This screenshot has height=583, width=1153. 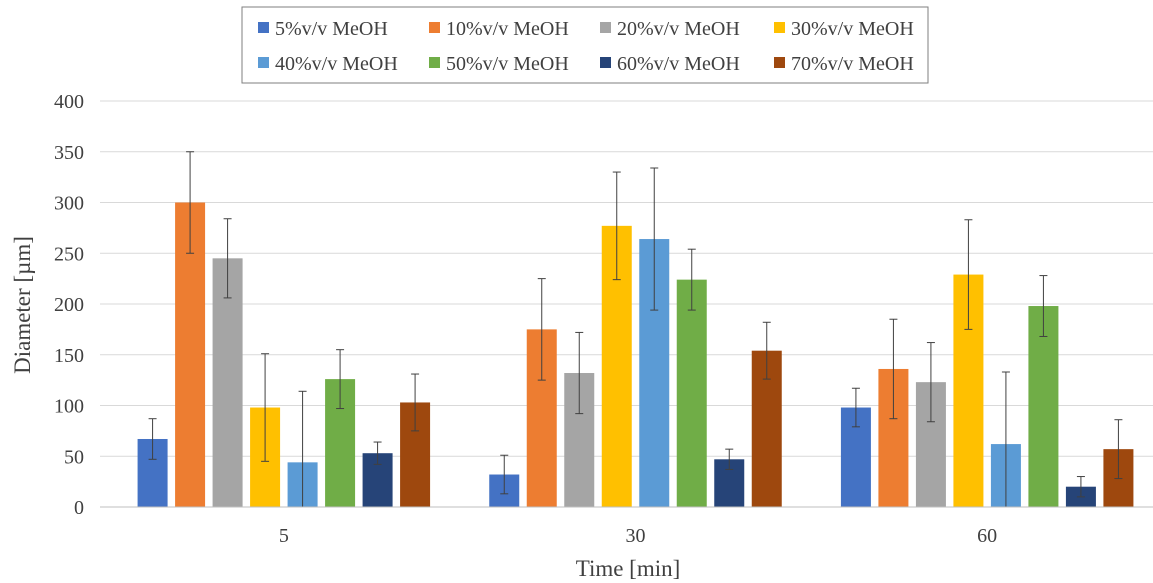 I want to click on x-axis-ticks: 5 30 60, so click(x=638, y=536).